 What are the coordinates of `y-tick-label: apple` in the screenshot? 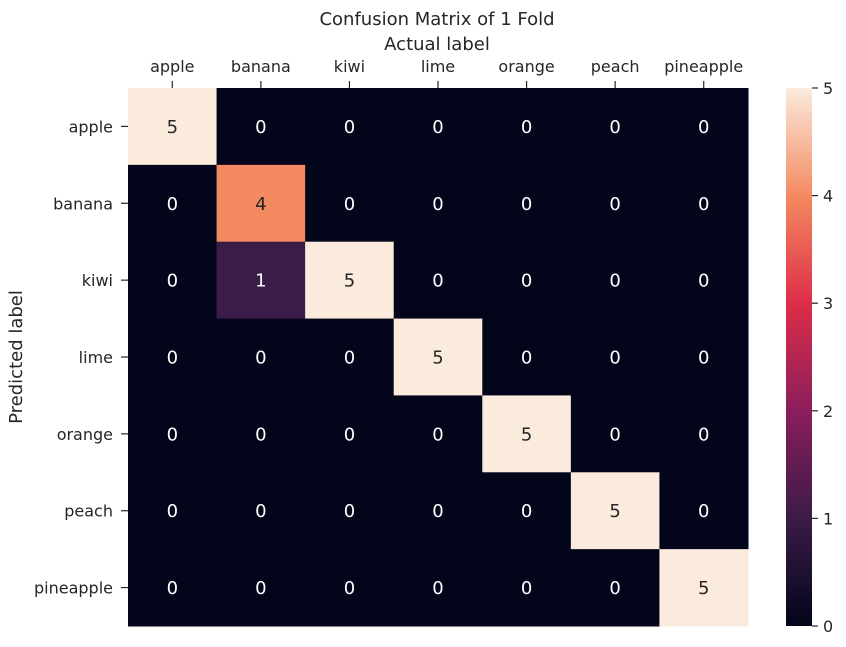 It's located at (91, 126).